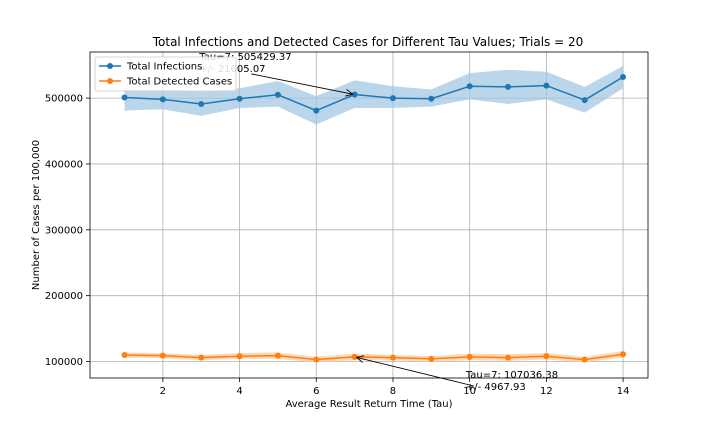 This screenshot has height=432, width=720. What do you see at coordinates (496, 387) in the screenshot?
I see `annotation-error-label: +/- 4967.93` at bounding box center [496, 387].